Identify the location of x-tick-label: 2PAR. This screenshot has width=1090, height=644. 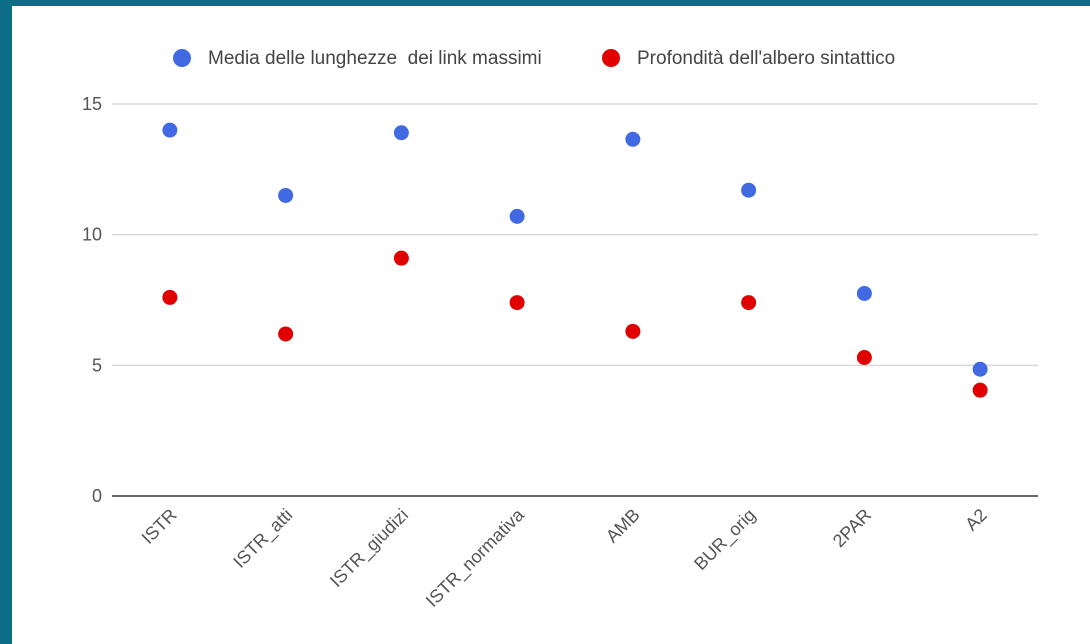
(852, 528).